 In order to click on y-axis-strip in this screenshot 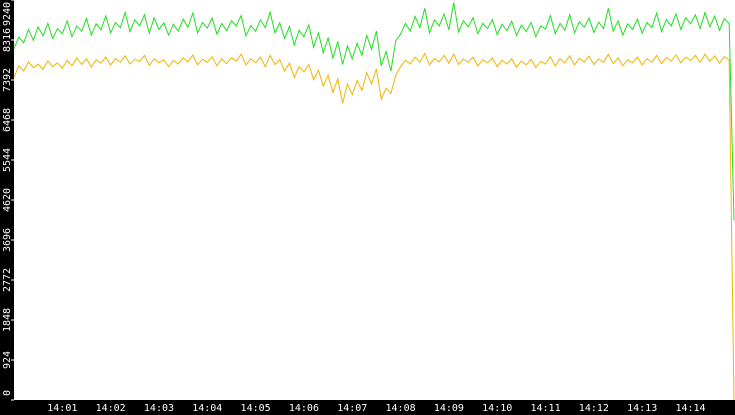, I will do `click(7, 207)`.